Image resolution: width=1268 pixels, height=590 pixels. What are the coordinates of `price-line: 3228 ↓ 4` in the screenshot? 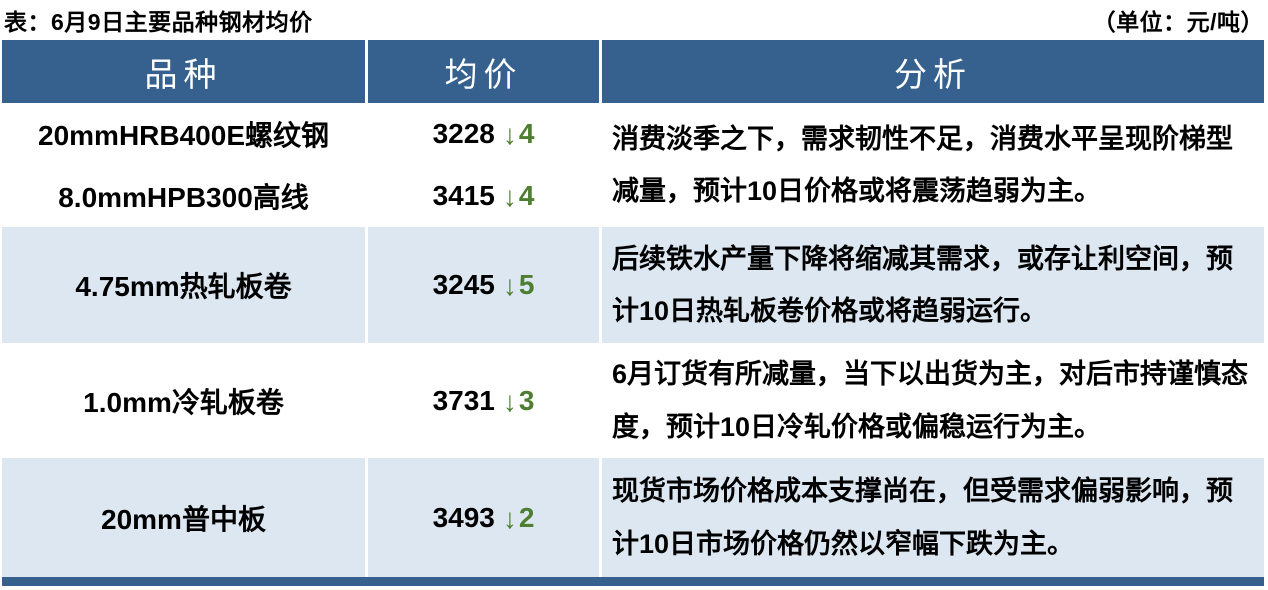 It's located at (484, 134).